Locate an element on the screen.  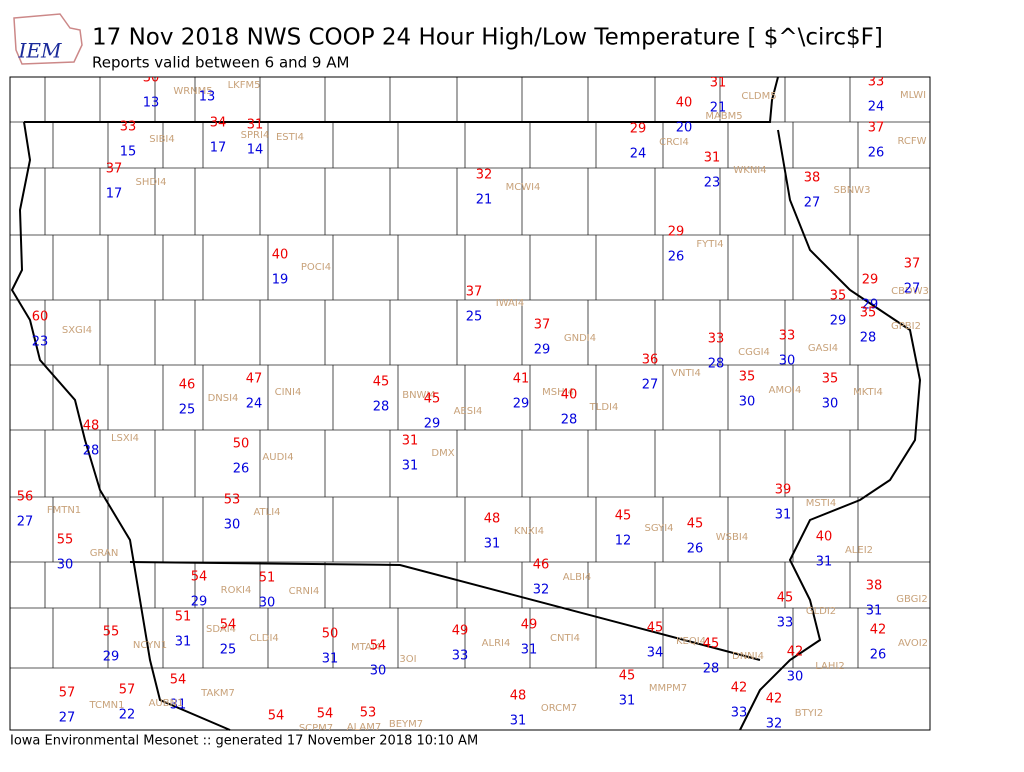
station-name: LSXI4 is located at coordinates (125, 438).